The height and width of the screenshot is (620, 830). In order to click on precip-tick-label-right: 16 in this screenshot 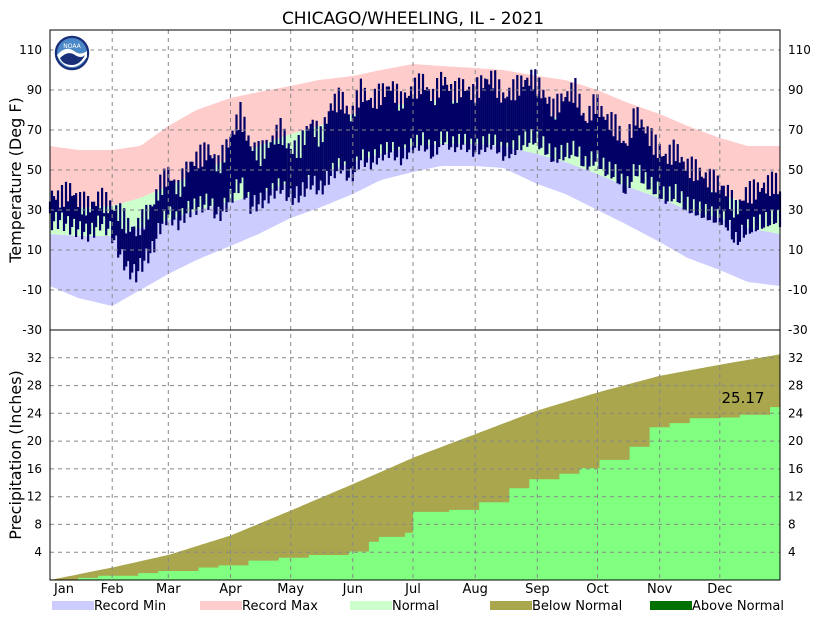, I will do `click(795, 469)`.